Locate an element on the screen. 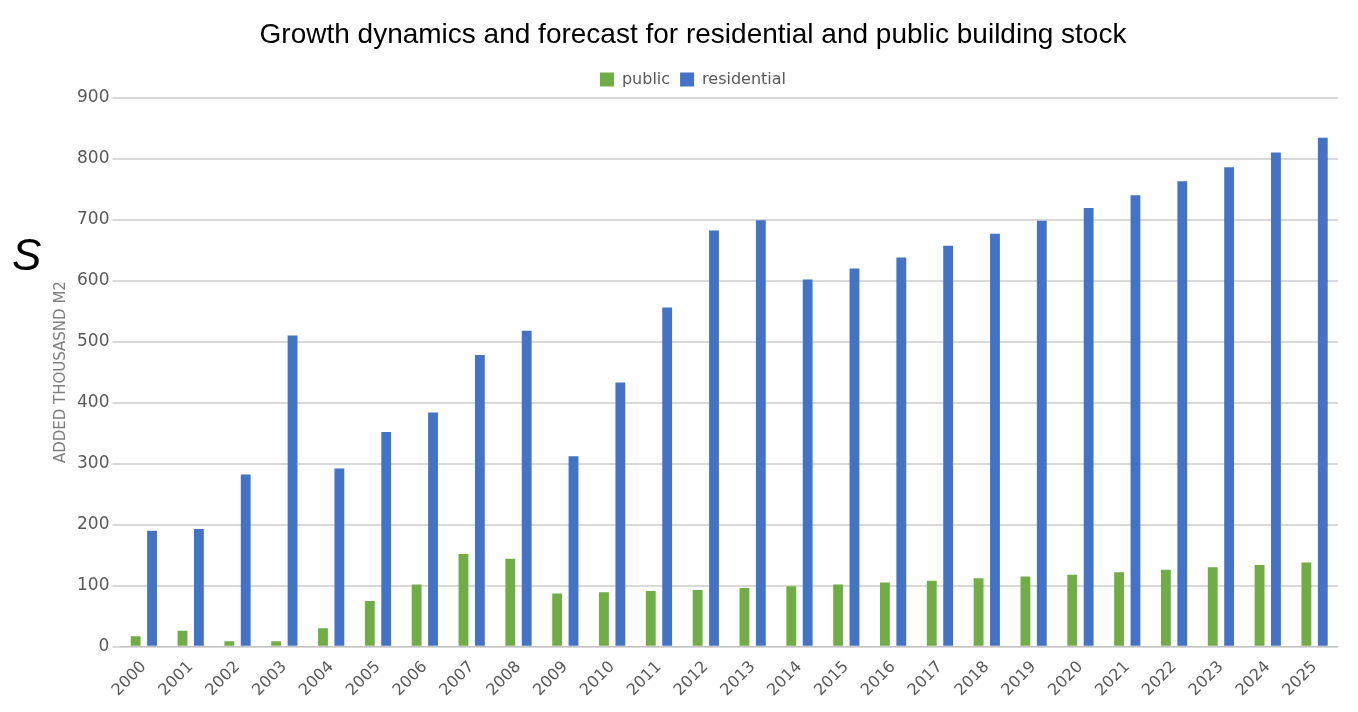  y-tick-label: 400 is located at coordinates (93, 401).